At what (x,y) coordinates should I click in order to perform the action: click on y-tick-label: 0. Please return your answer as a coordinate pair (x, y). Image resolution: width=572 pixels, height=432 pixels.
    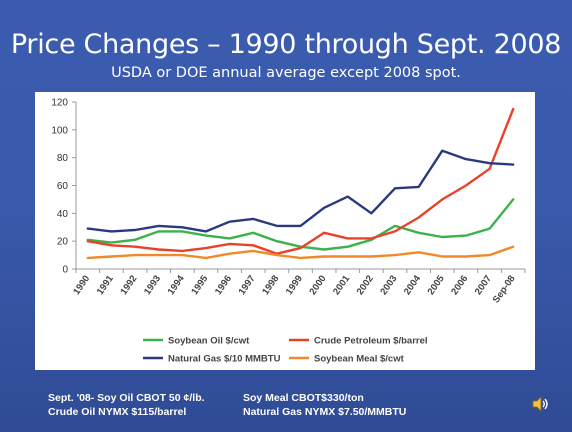
    Looking at the image, I should click on (65, 270).